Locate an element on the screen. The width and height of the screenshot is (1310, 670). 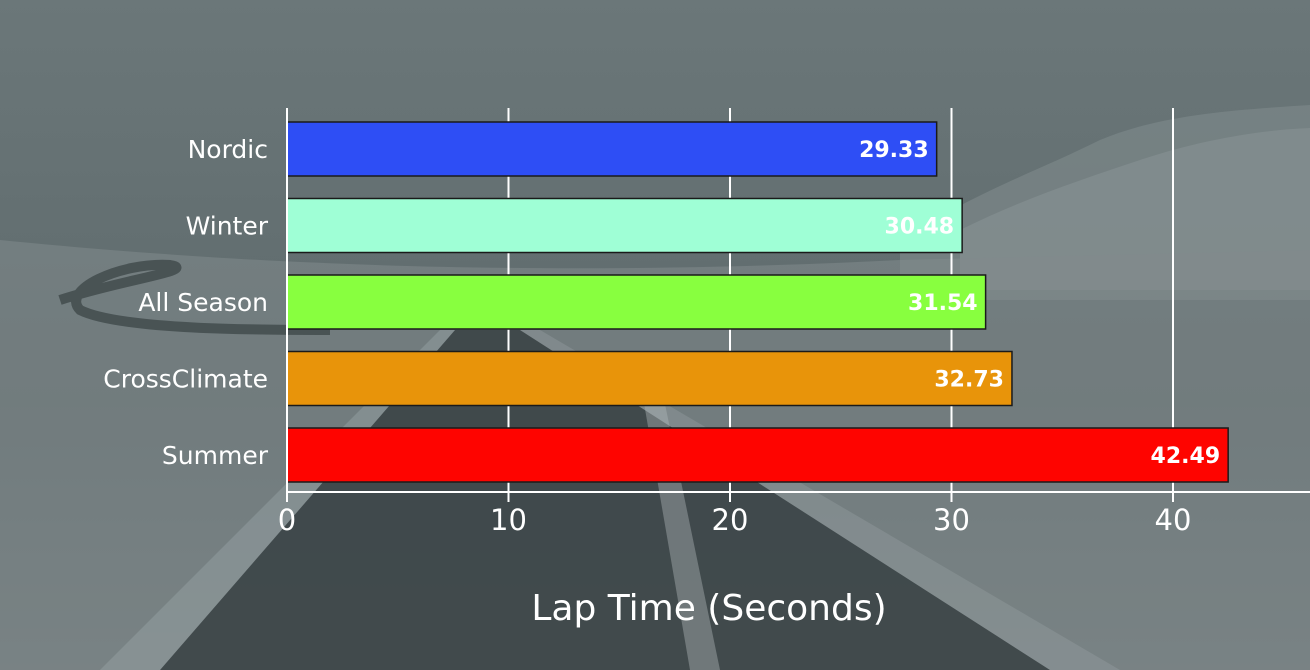
category-label: Nordic is located at coordinates (228, 149).